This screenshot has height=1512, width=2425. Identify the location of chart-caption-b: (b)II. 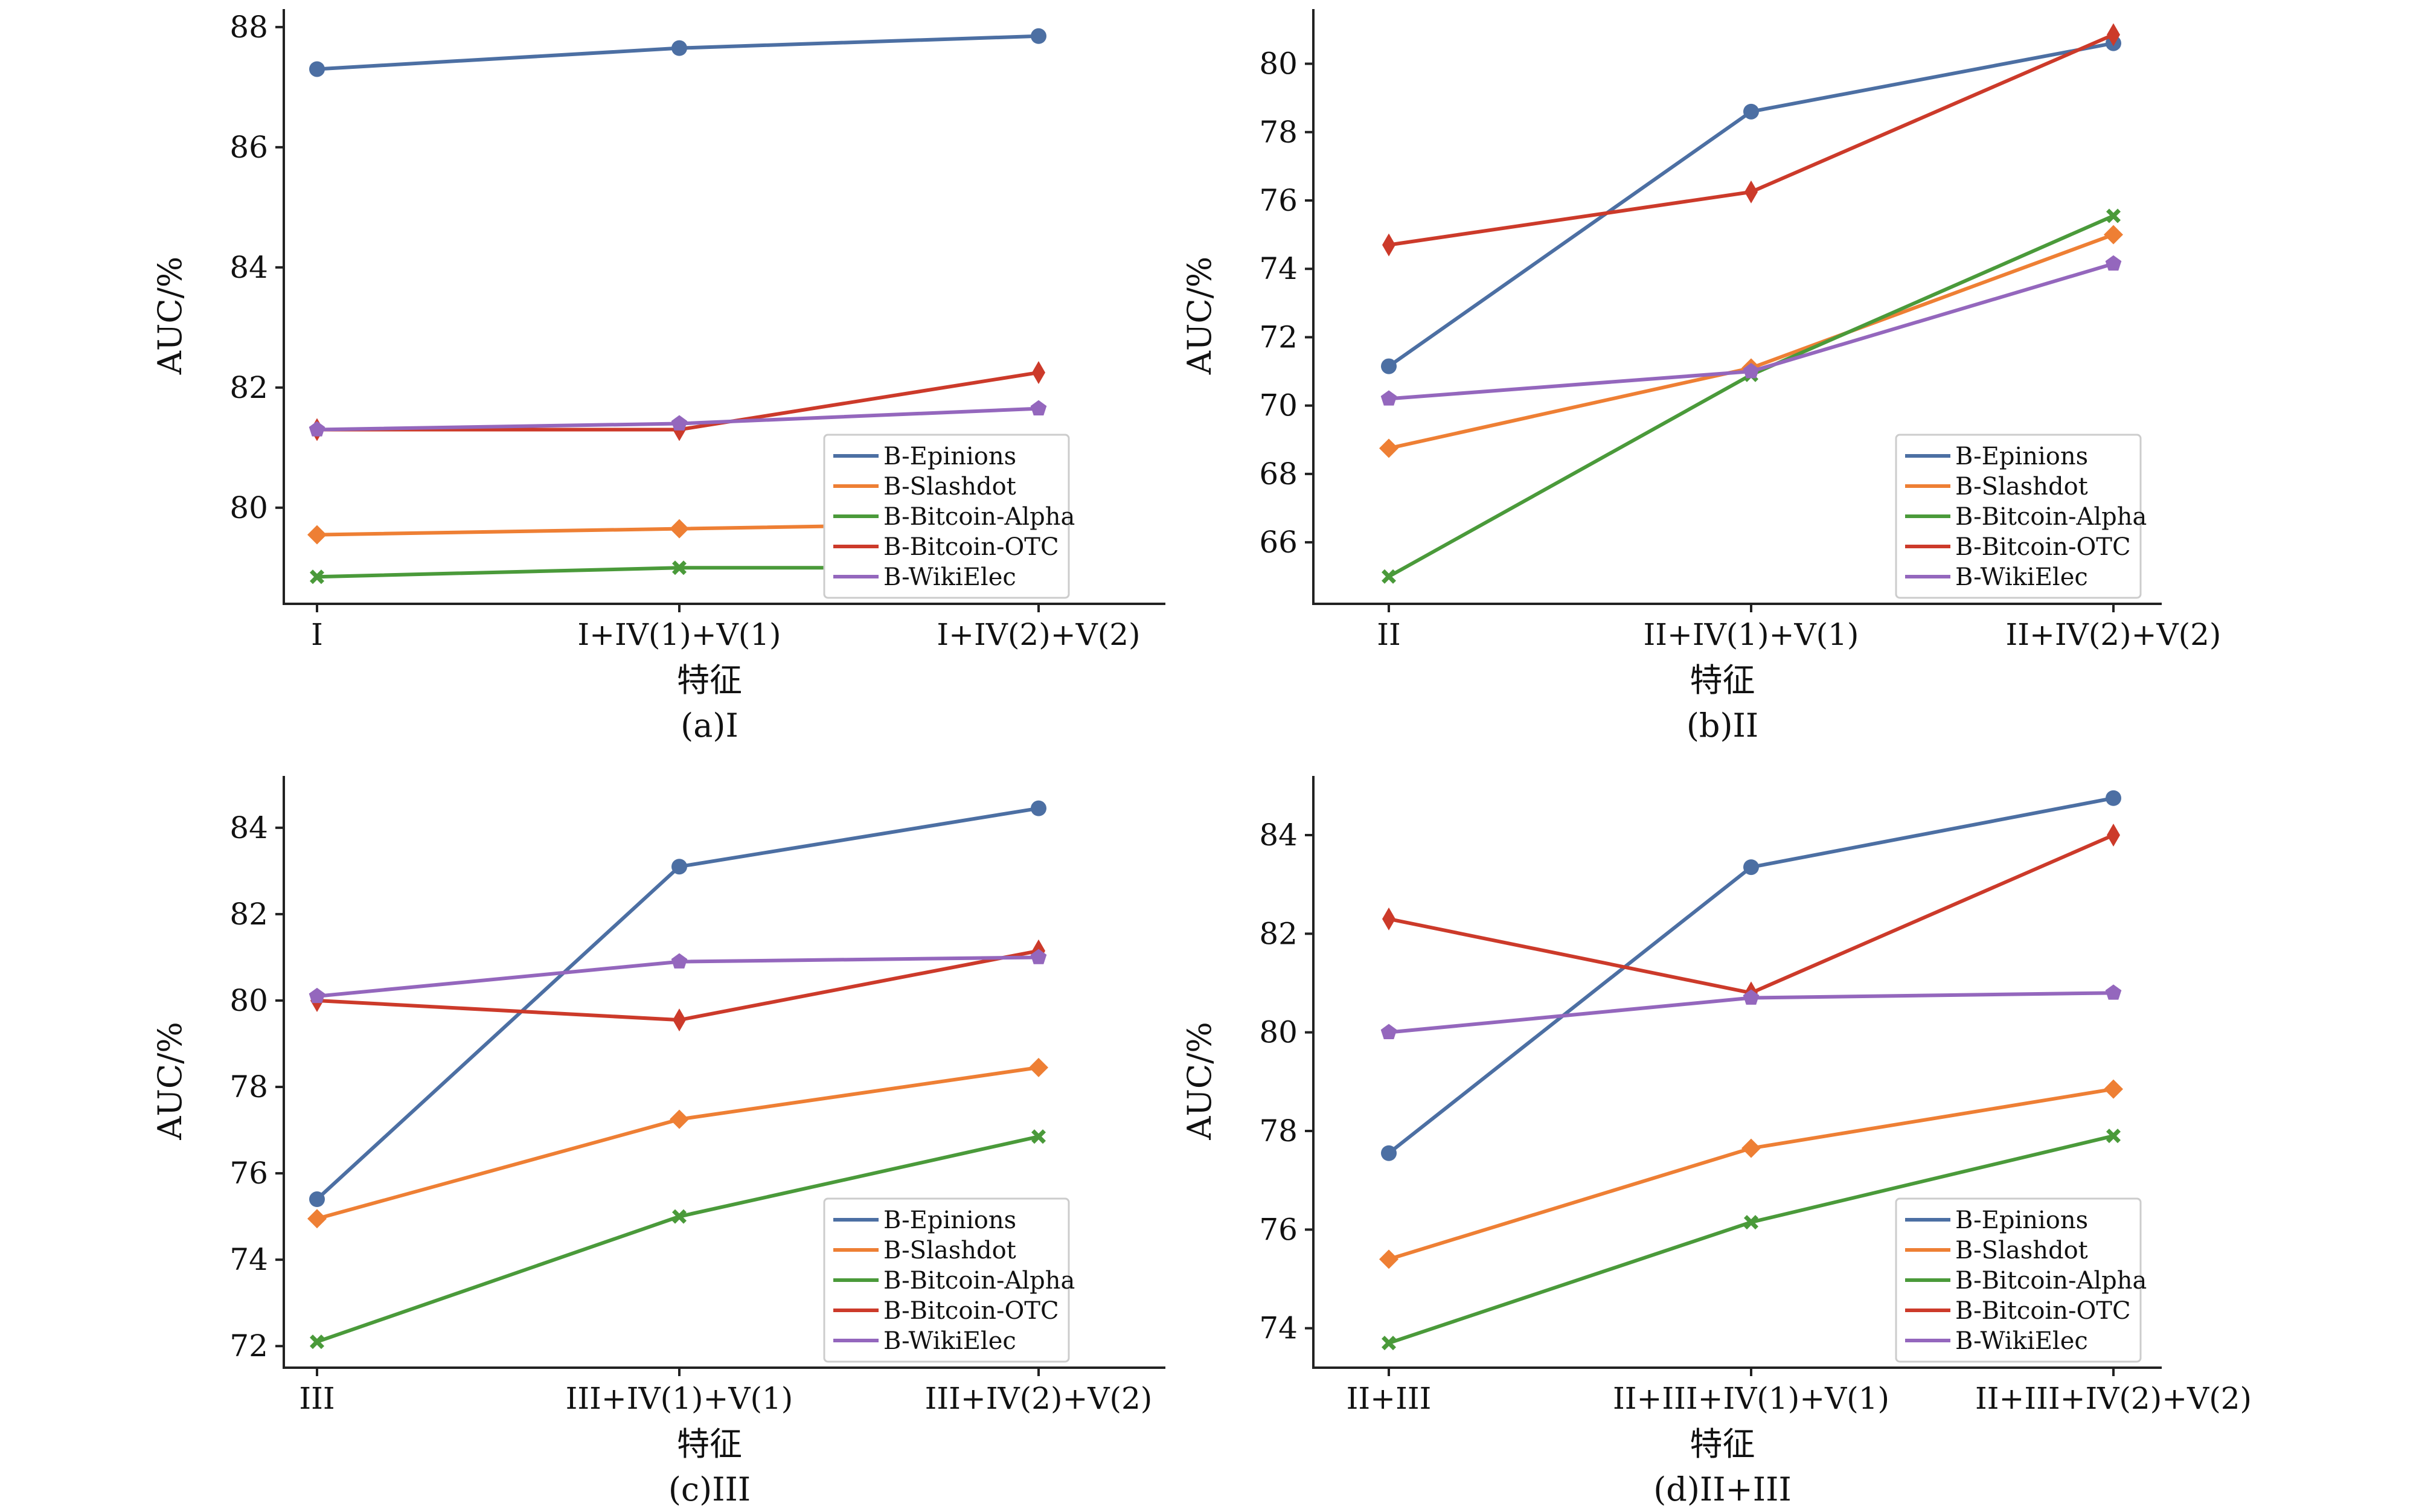
(1722, 725).